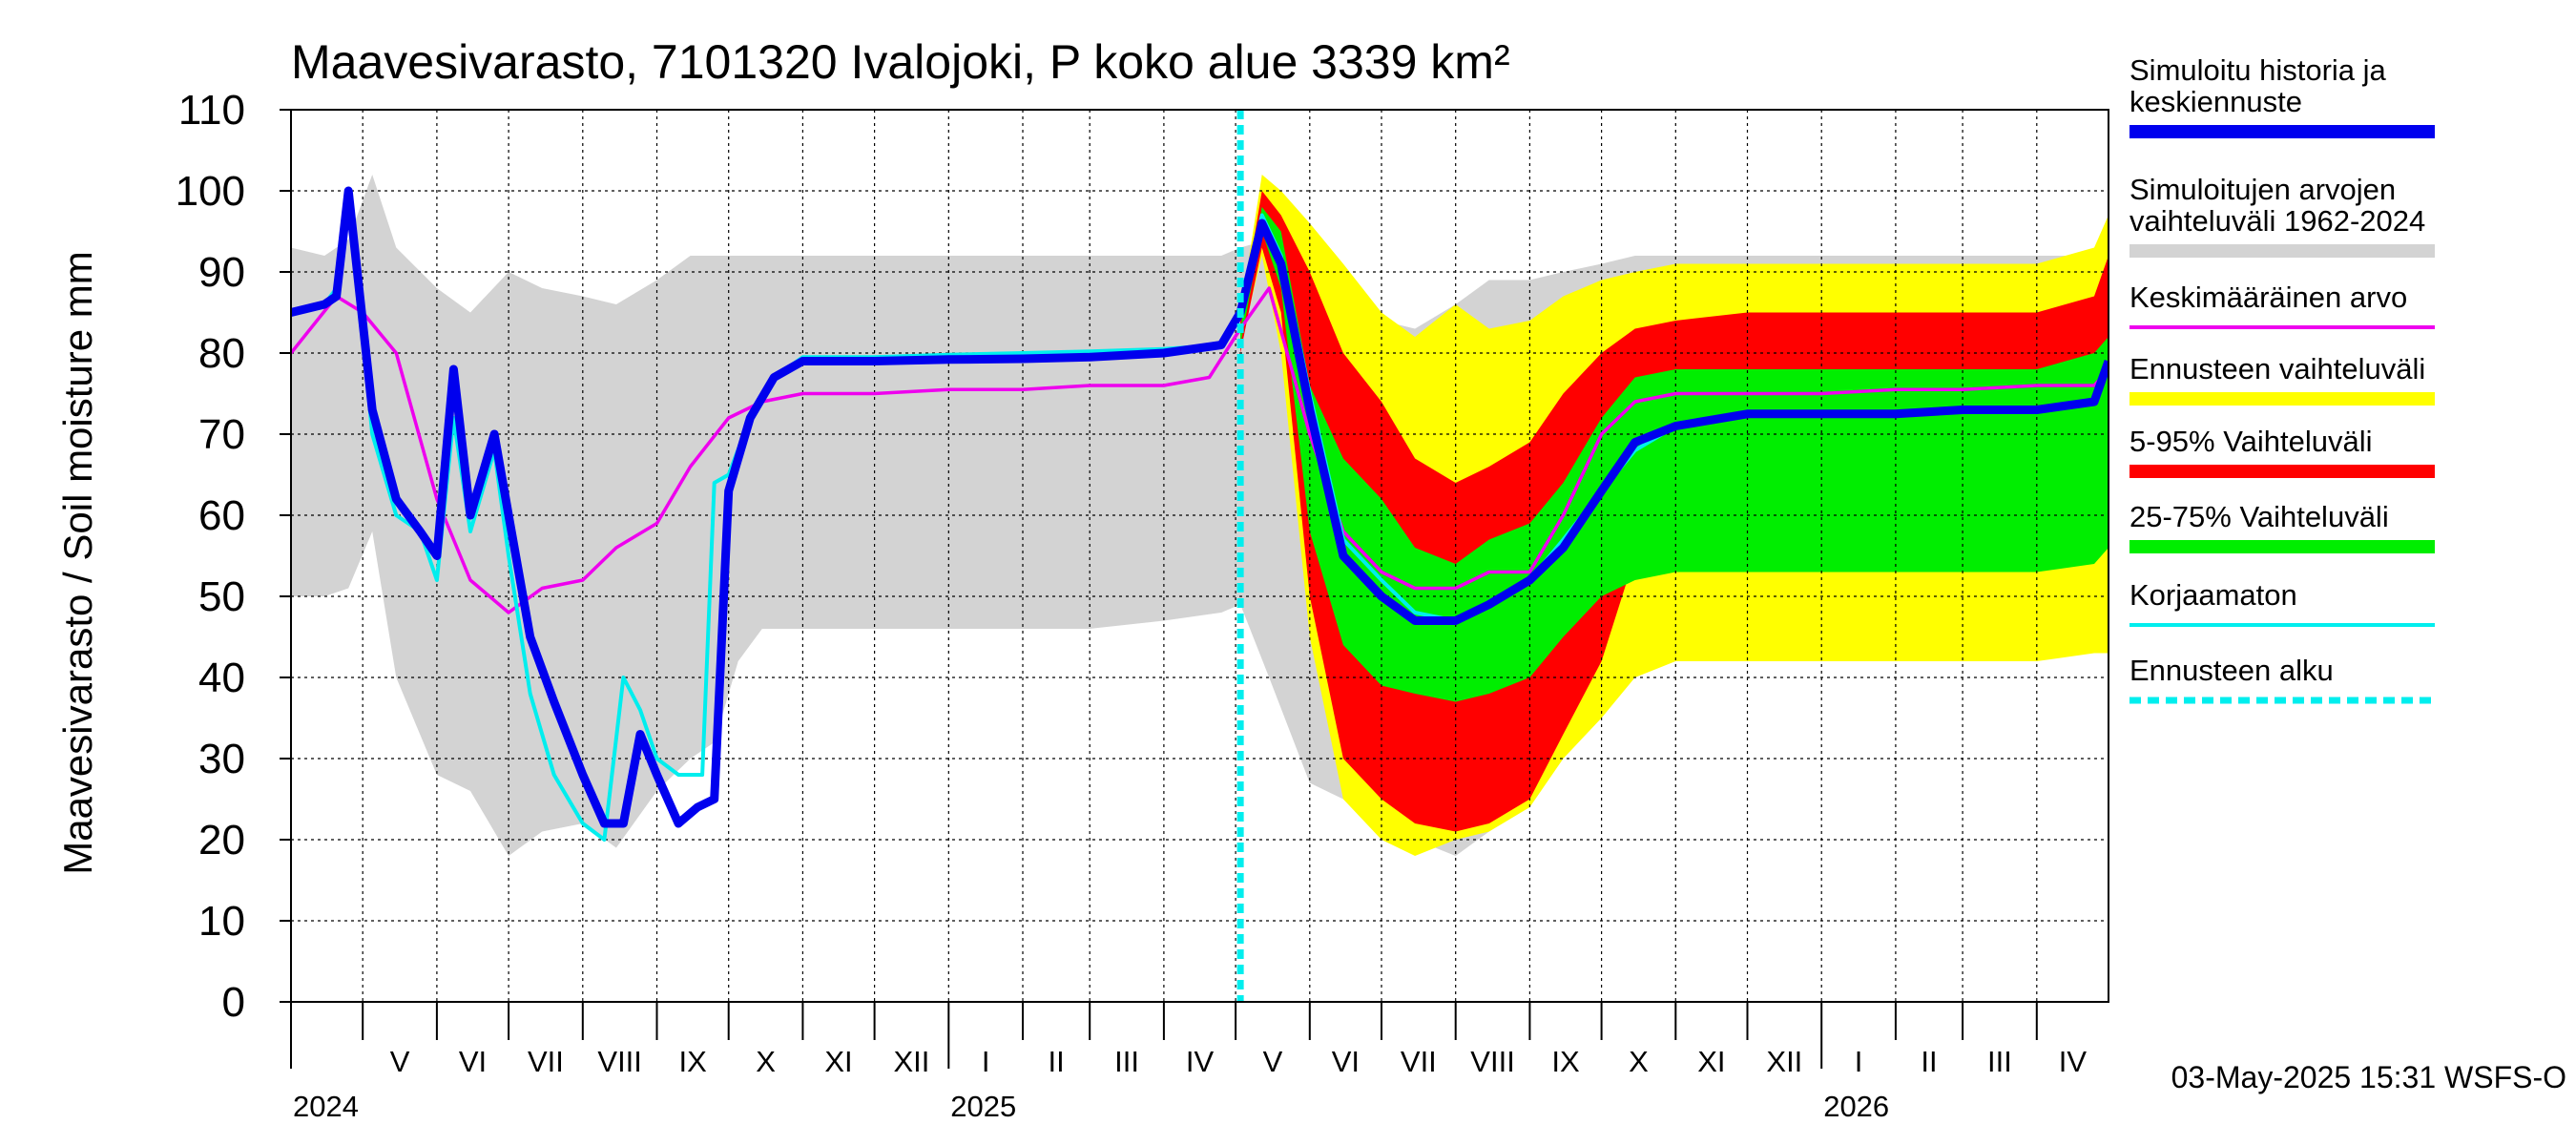 The width and height of the screenshot is (2576, 1145). Describe the element at coordinates (1056, 1061) in the screenshot. I see `x-month-label-9: II` at that location.